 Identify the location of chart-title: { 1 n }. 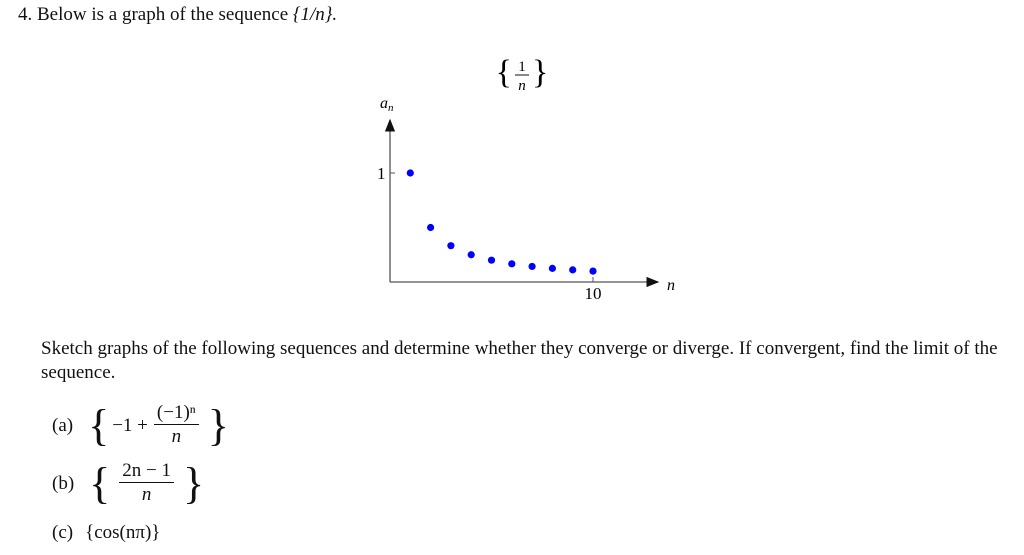
(522, 74).